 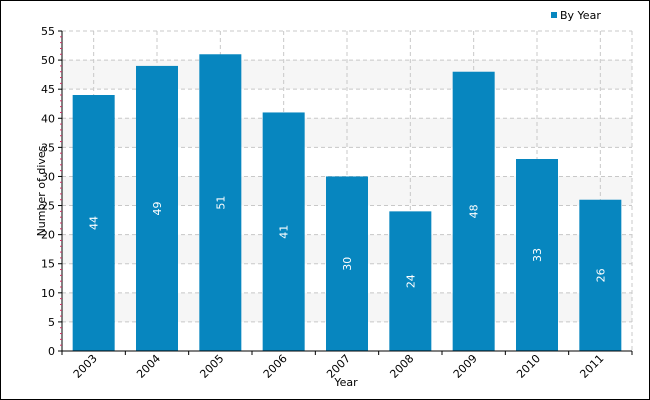 What do you see at coordinates (48, 60) in the screenshot?
I see `y-tick-label: 50` at bounding box center [48, 60].